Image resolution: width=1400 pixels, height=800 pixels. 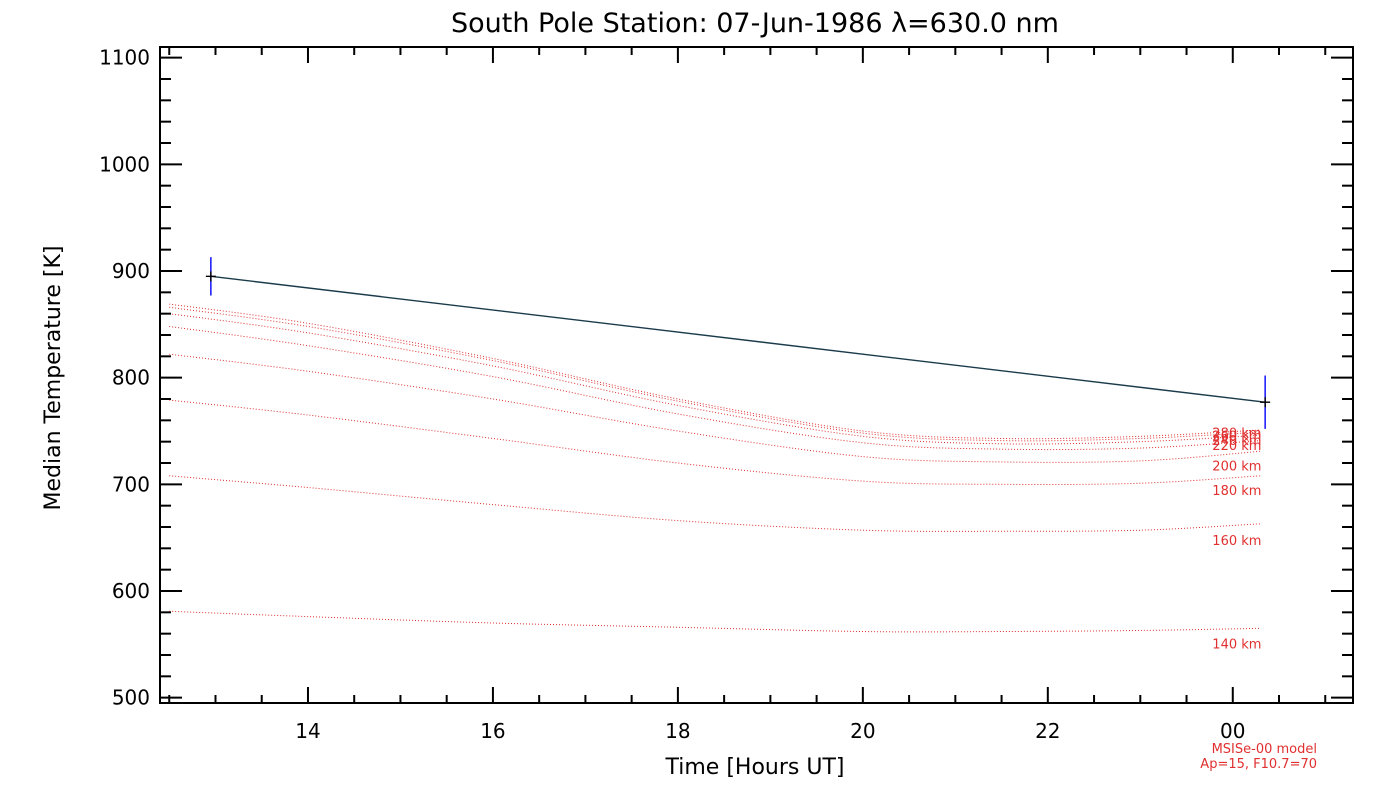 I want to click on x-axis-label: Time [Hours UT], so click(x=755, y=767).